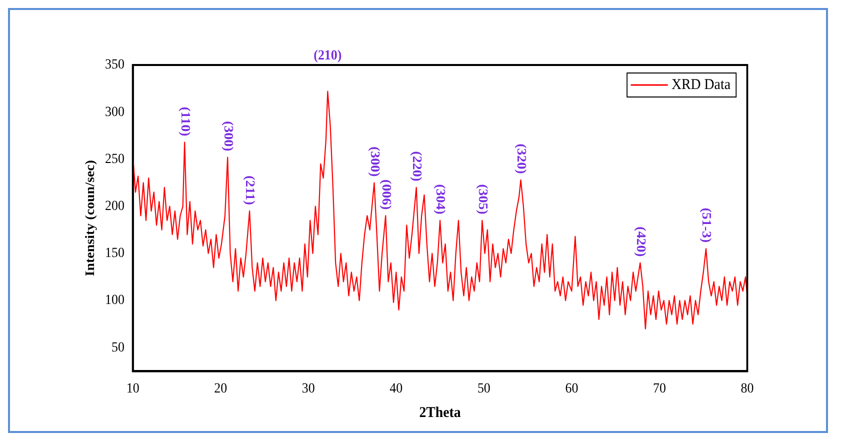  I want to click on x-tick-label: 70, so click(659, 388).